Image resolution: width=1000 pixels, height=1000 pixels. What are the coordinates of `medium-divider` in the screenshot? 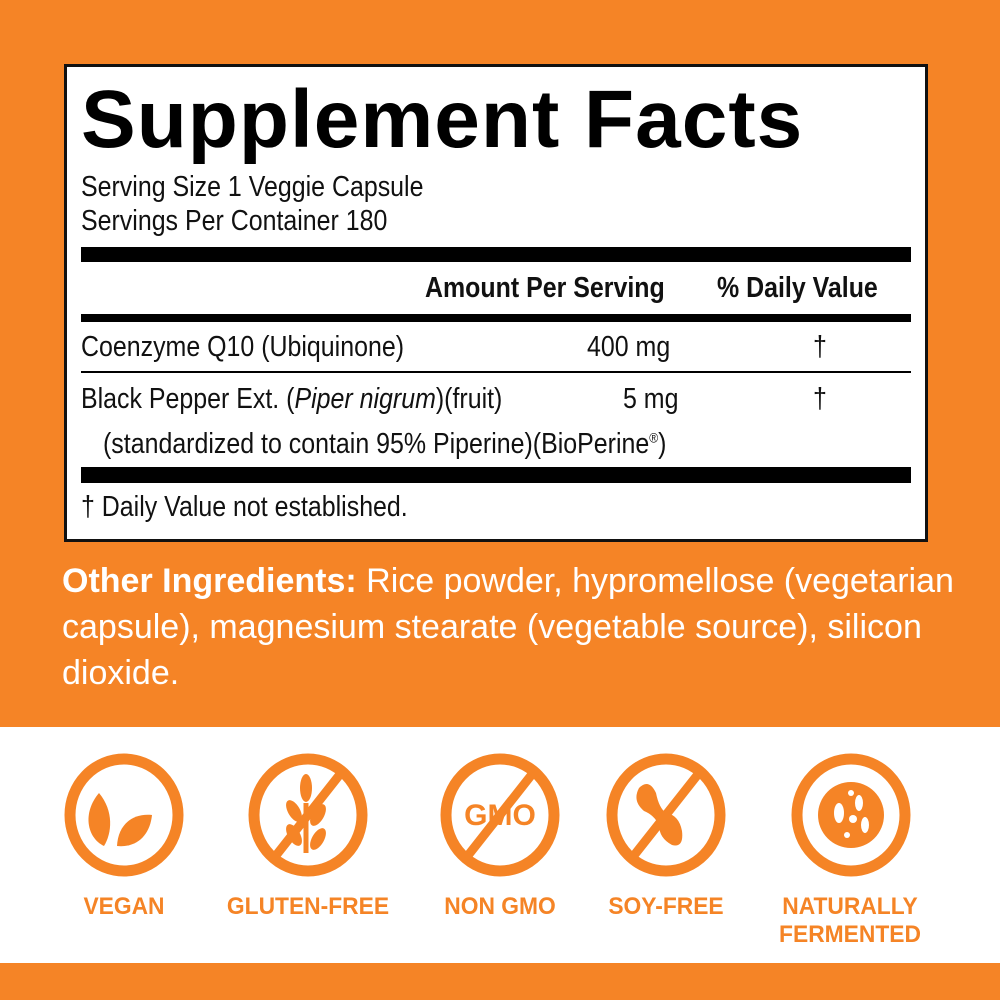 It's located at (496, 318).